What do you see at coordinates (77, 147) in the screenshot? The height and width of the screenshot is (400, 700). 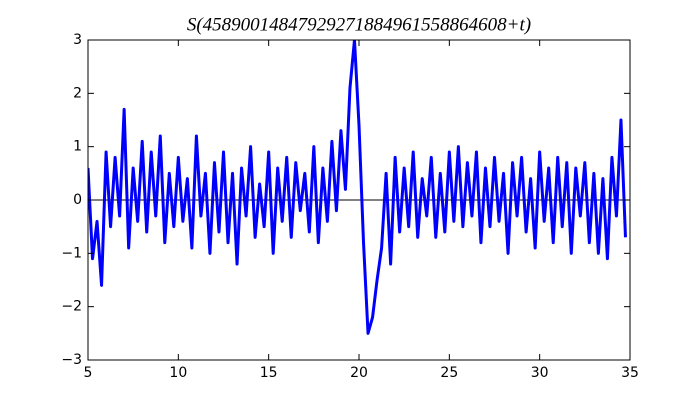 I see `y-tick-label: 1` at bounding box center [77, 147].